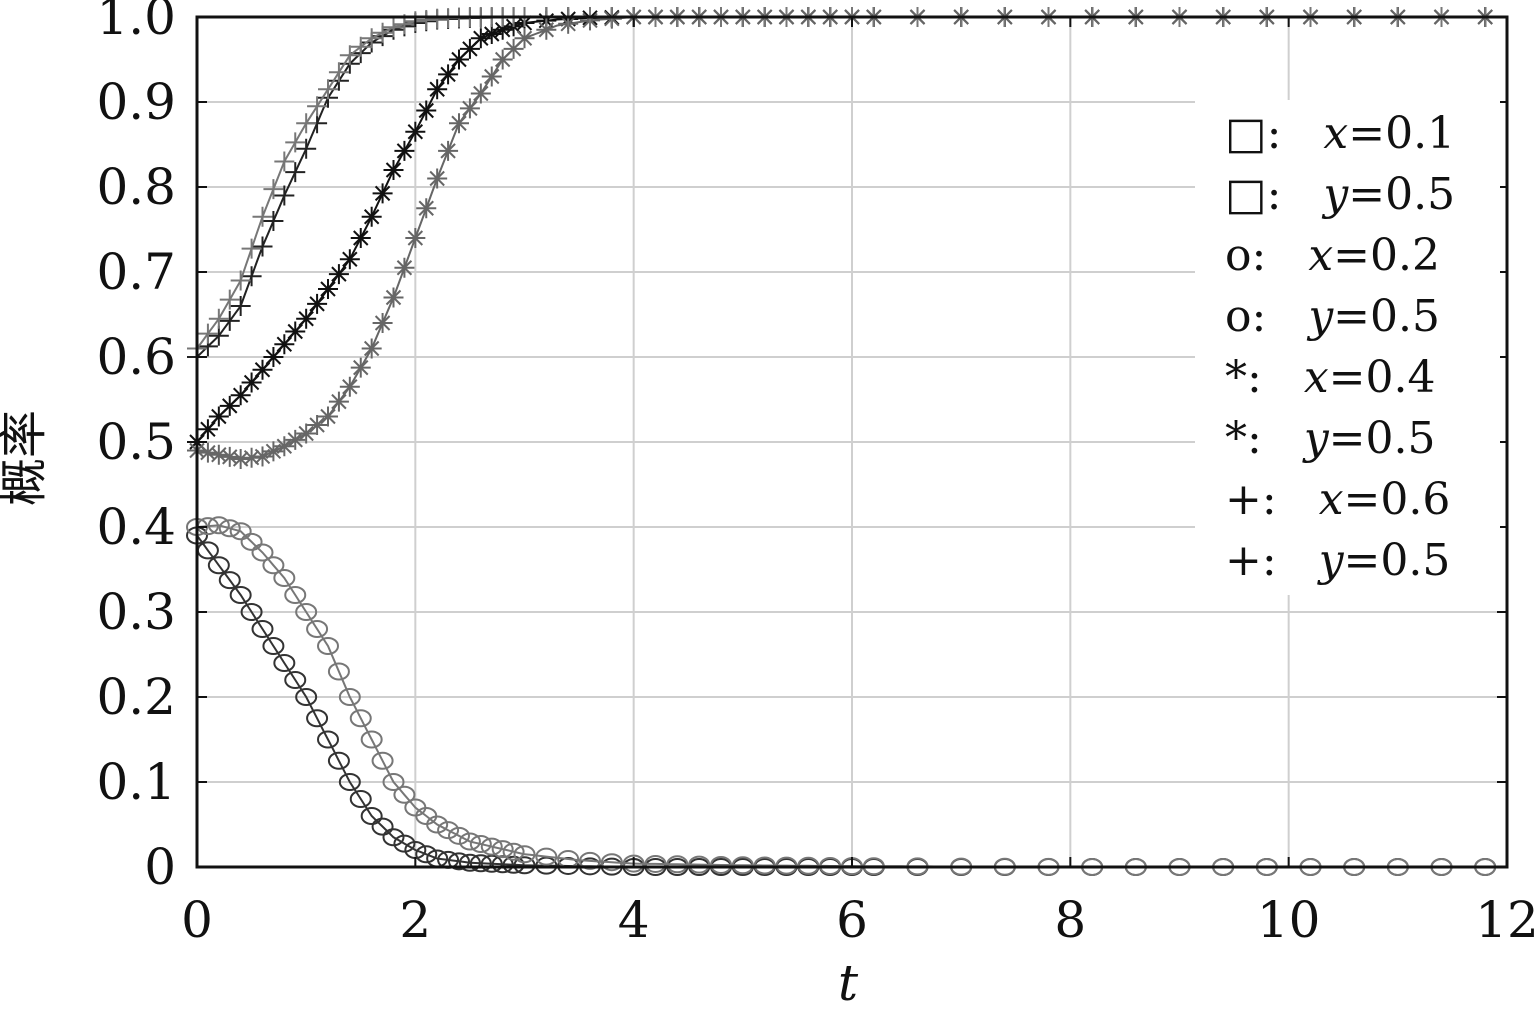  What do you see at coordinates (136, 102) in the screenshot?
I see `y-tick-label: 0.9` at bounding box center [136, 102].